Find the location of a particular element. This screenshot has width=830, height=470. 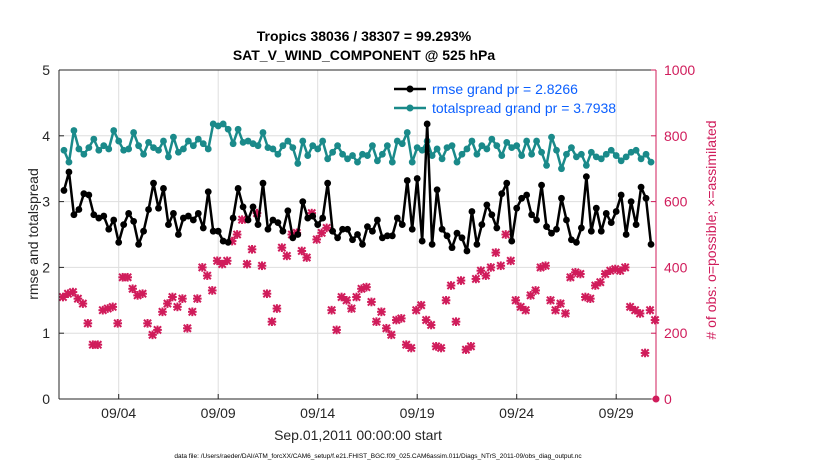

x-axis-label: Sep.01,2011 00:00:00 start is located at coordinates (358, 435).